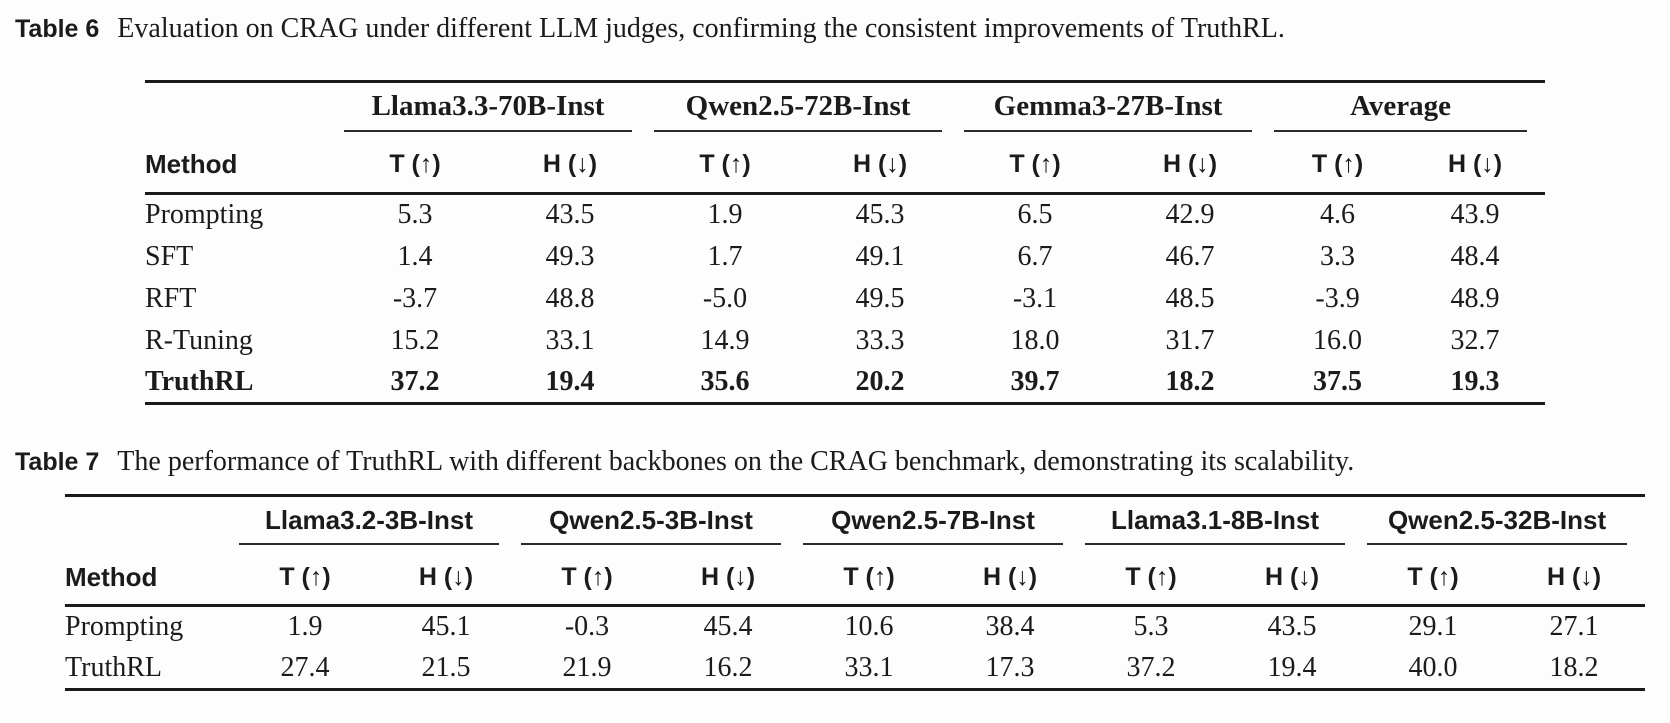 This screenshot has width=1670, height=723. What do you see at coordinates (570, 298) in the screenshot?
I see `value-cell: 48.8` at bounding box center [570, 298].